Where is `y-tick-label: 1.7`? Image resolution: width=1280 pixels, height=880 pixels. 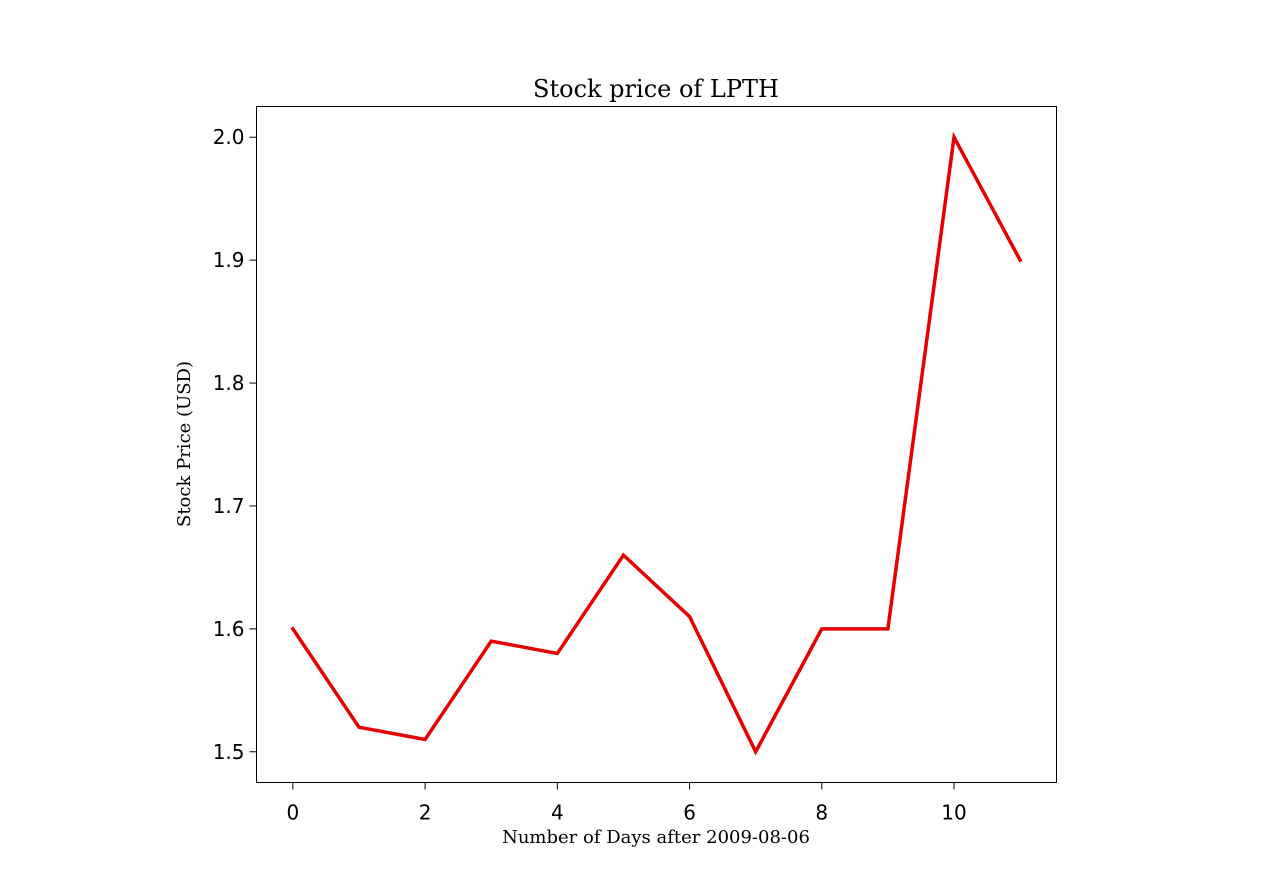 y-tick-label: 1.7 is located at coordinates (229, 506).